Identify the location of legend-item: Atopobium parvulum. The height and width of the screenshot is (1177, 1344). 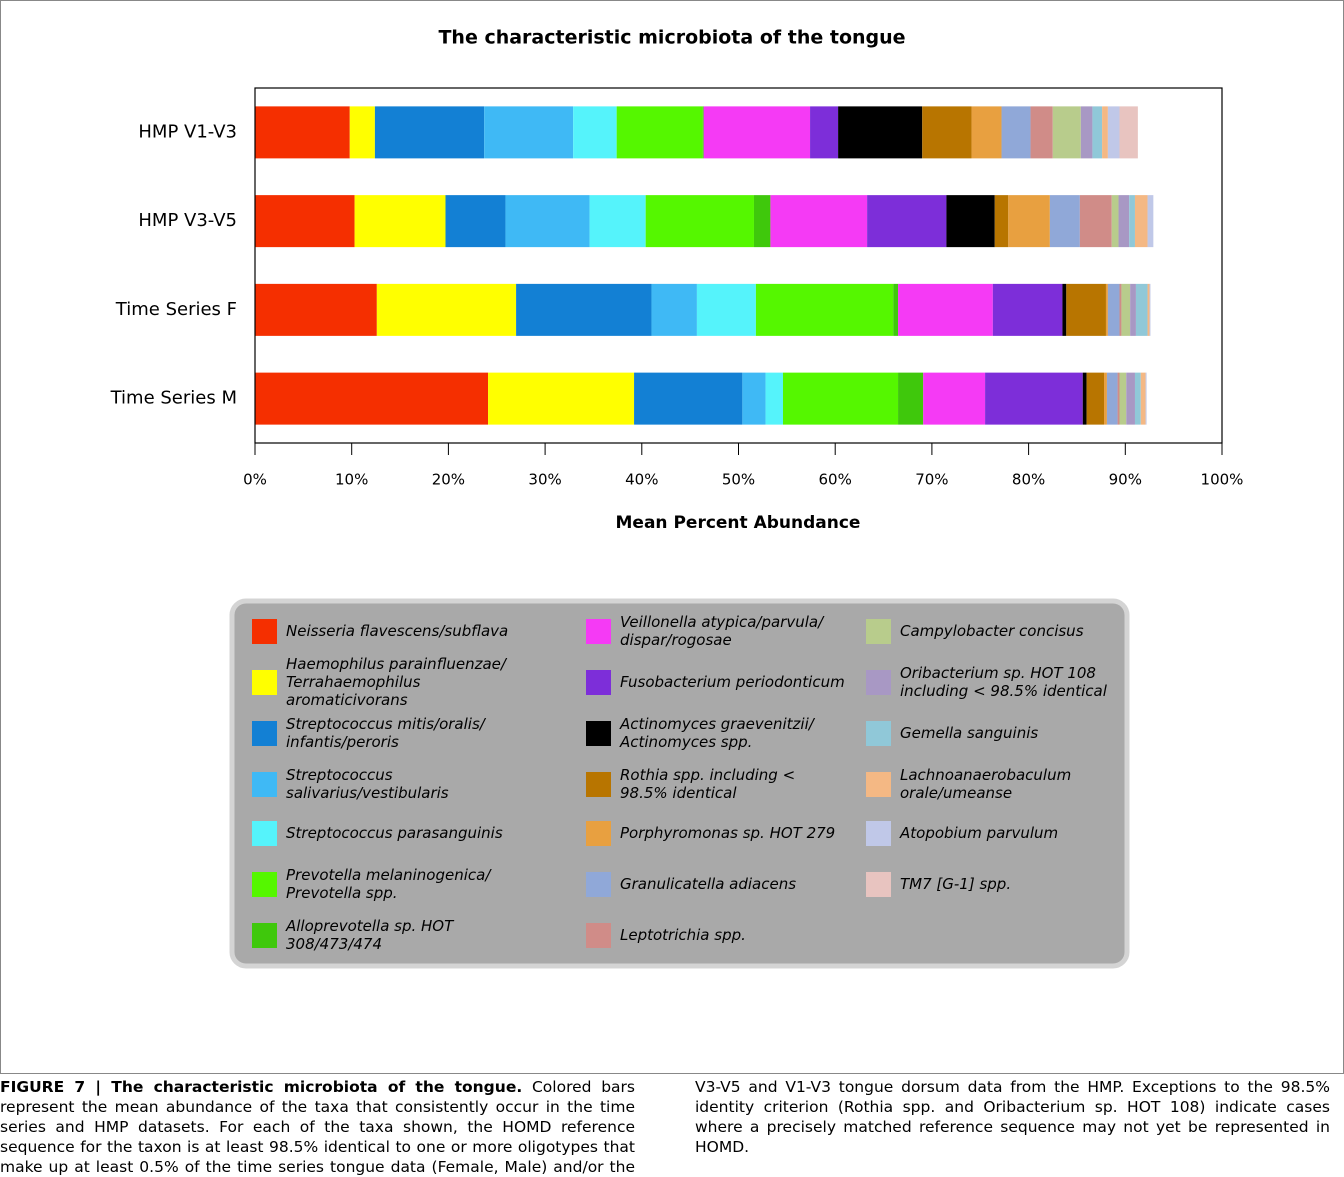
(996, 833).